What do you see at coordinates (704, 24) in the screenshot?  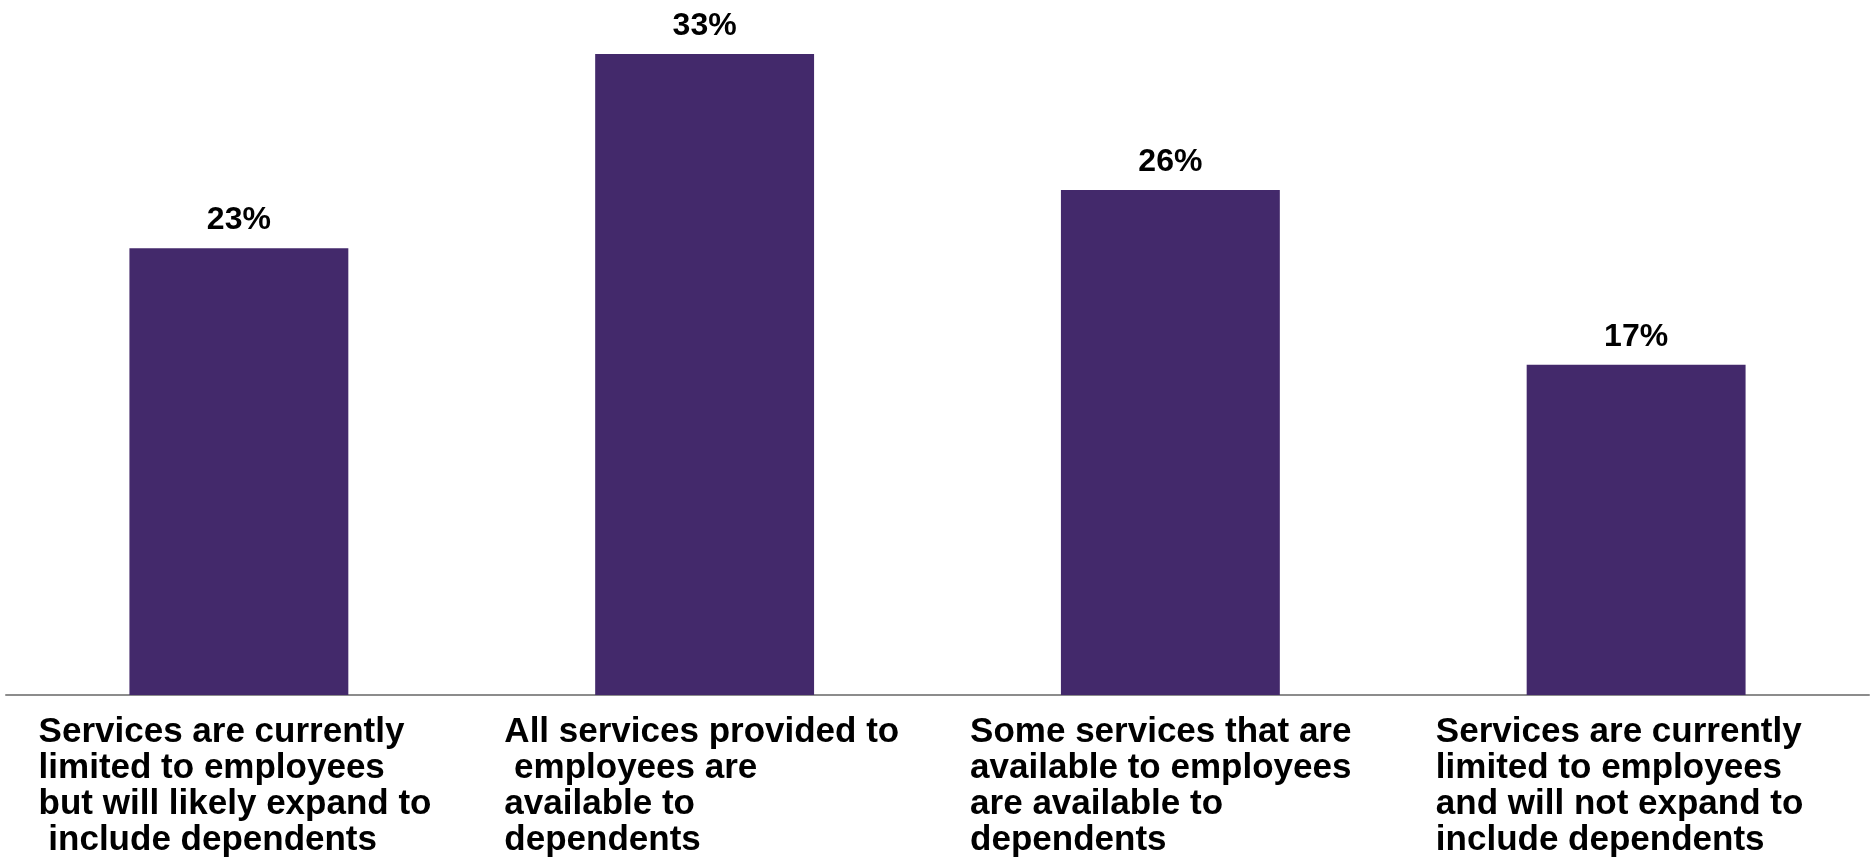 I see `data-label: 33%` at bounding box center [704, 24].